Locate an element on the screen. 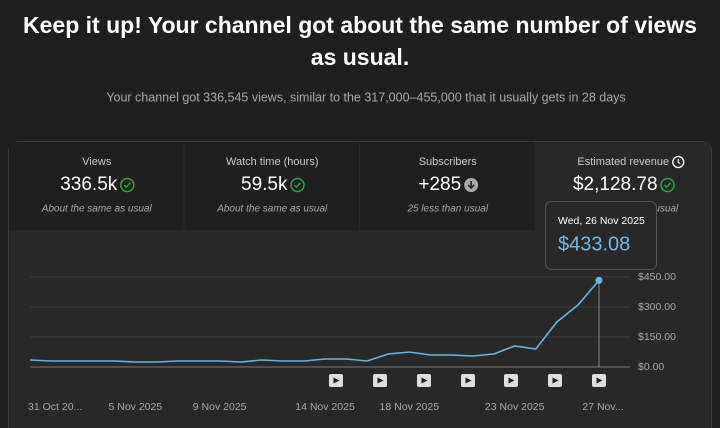 This screenshot has height=428, width=720. metric-label: Estimated revenue is located at coordinates (623, 162).